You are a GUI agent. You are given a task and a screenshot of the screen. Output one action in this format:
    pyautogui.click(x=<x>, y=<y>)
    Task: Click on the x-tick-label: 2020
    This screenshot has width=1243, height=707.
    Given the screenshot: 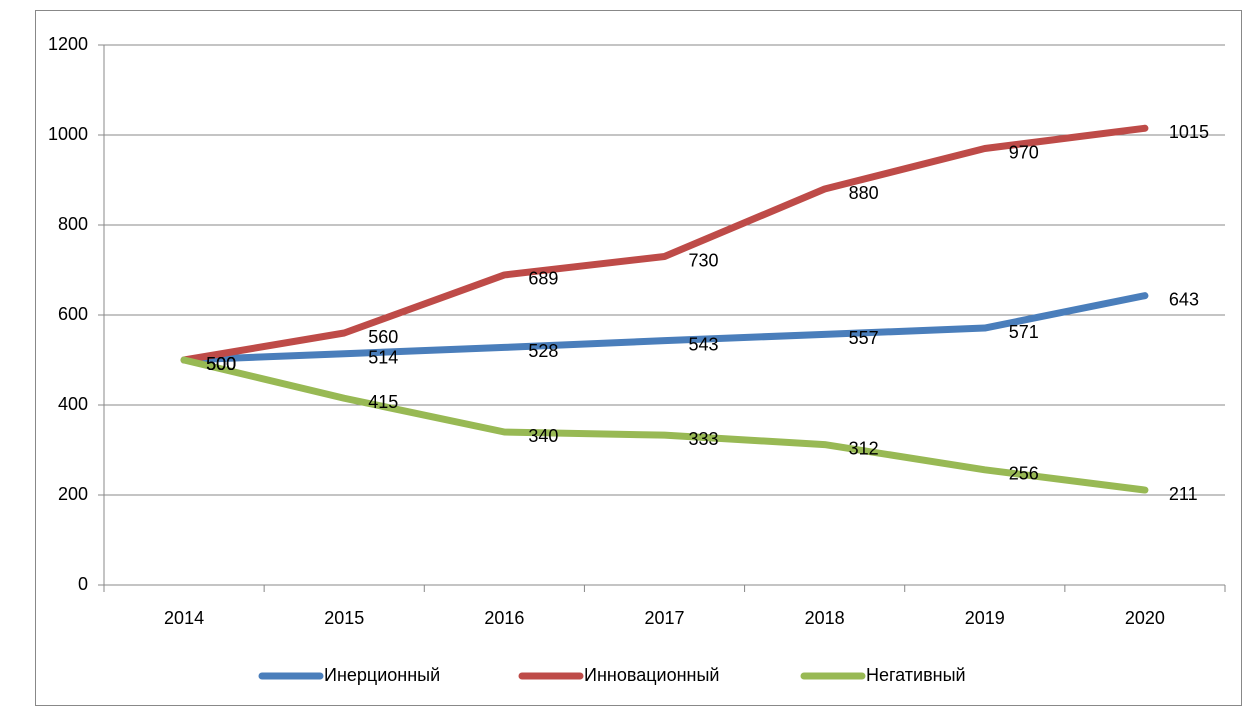 What is the action you would take?
    pyautogui.click(x=1145, y=618)
    